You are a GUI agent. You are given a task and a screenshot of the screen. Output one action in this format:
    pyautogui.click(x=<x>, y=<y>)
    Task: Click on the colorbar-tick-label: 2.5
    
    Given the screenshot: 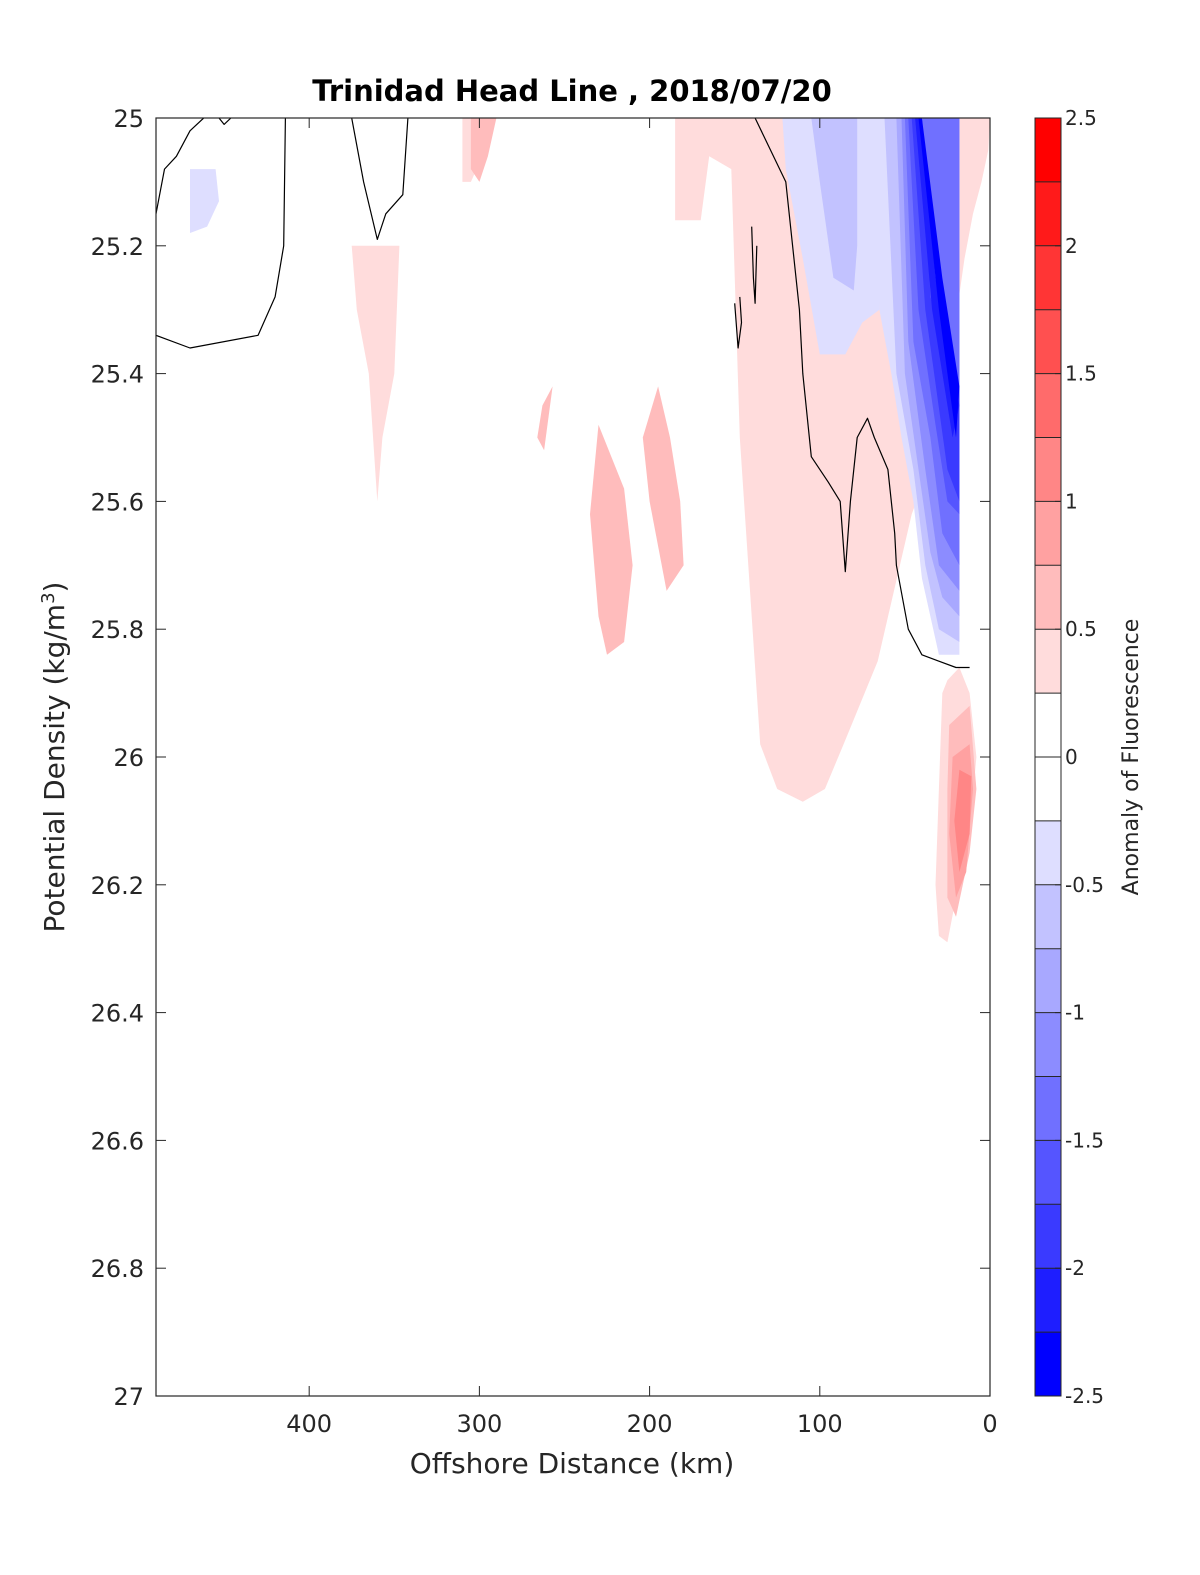 What is the action you would take?
    pyautogui.click(x=1081, y=118)
    